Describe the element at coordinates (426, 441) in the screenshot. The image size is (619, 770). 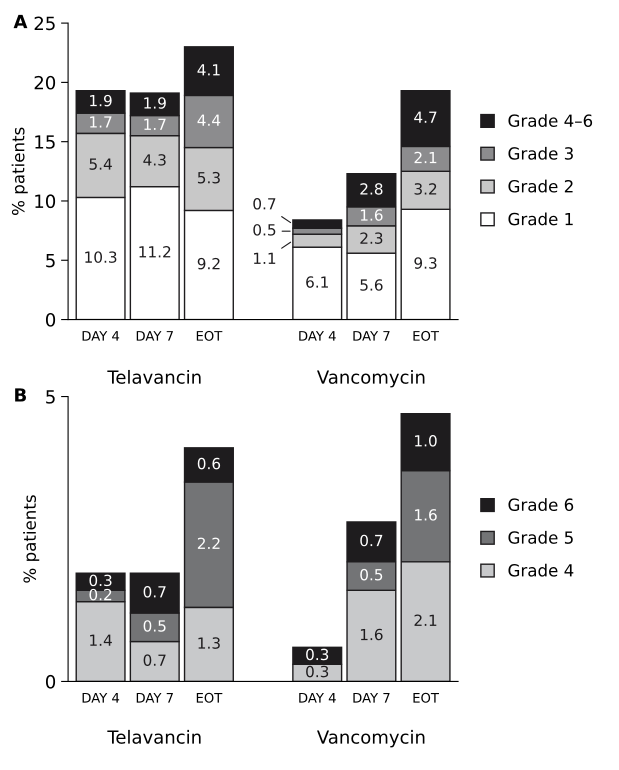
I see `data-label: 1.0` at that location.